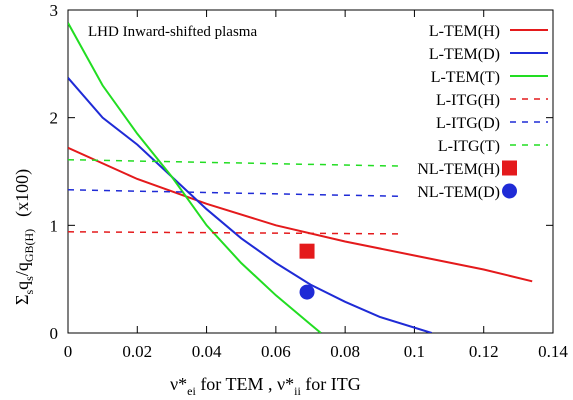  Describe the element at coordinates (464, 31) in the screenshot. I see `legend-label-l-tem-h: L-TEM(H)` at that location.